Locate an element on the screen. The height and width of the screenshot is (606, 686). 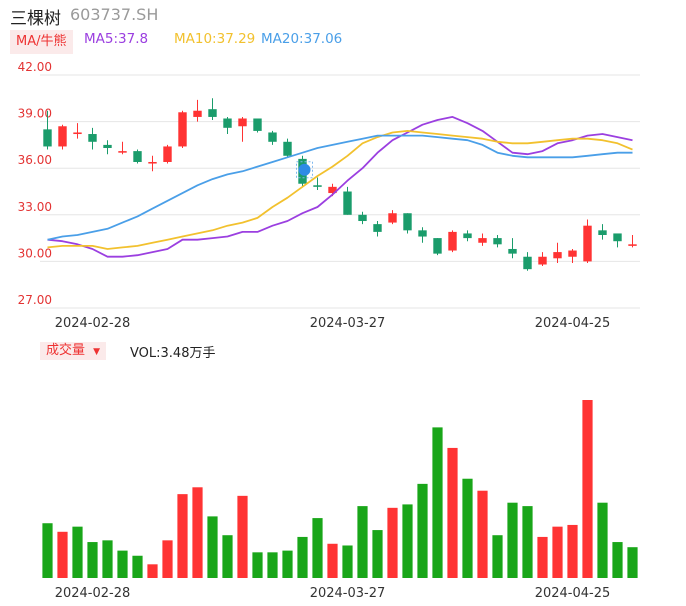
ma10-value: MA10:37.29 is located at coordinates (215, 39).